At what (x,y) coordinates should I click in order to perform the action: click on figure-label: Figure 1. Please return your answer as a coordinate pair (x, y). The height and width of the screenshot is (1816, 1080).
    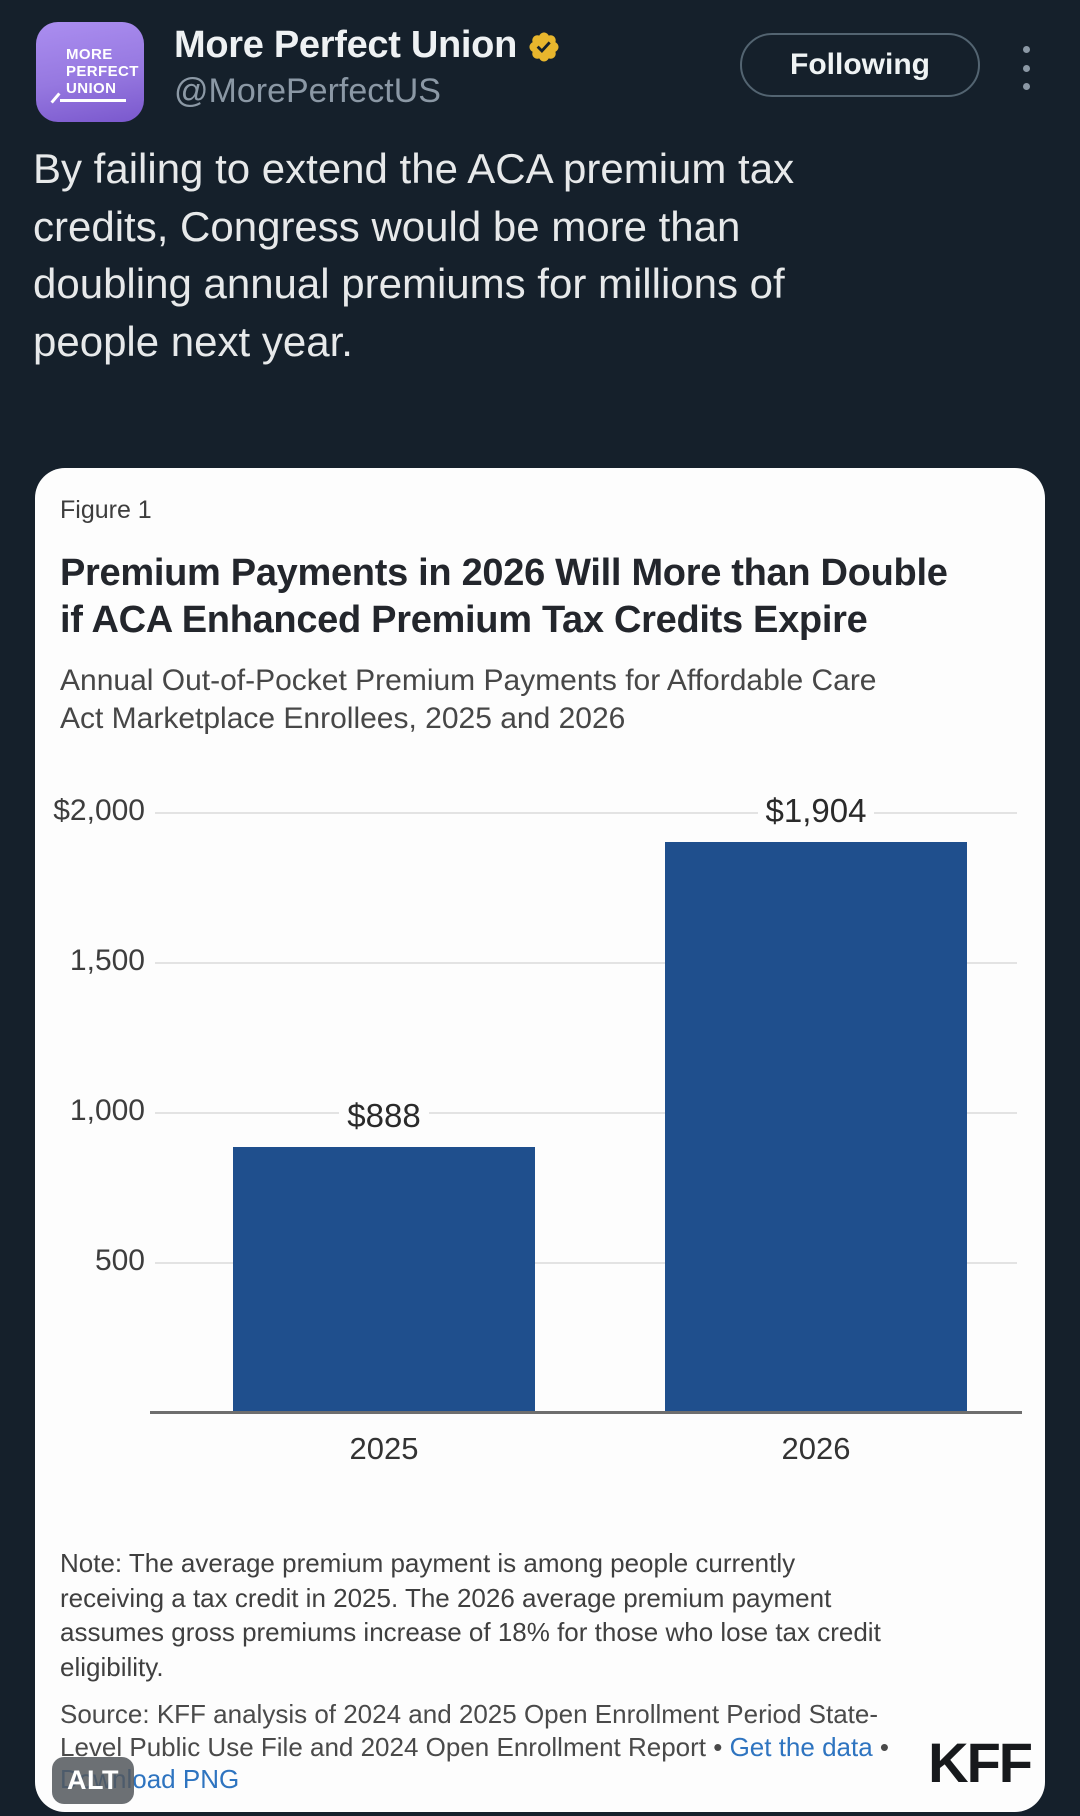
    Looking at the image, I should click on (106, 510).